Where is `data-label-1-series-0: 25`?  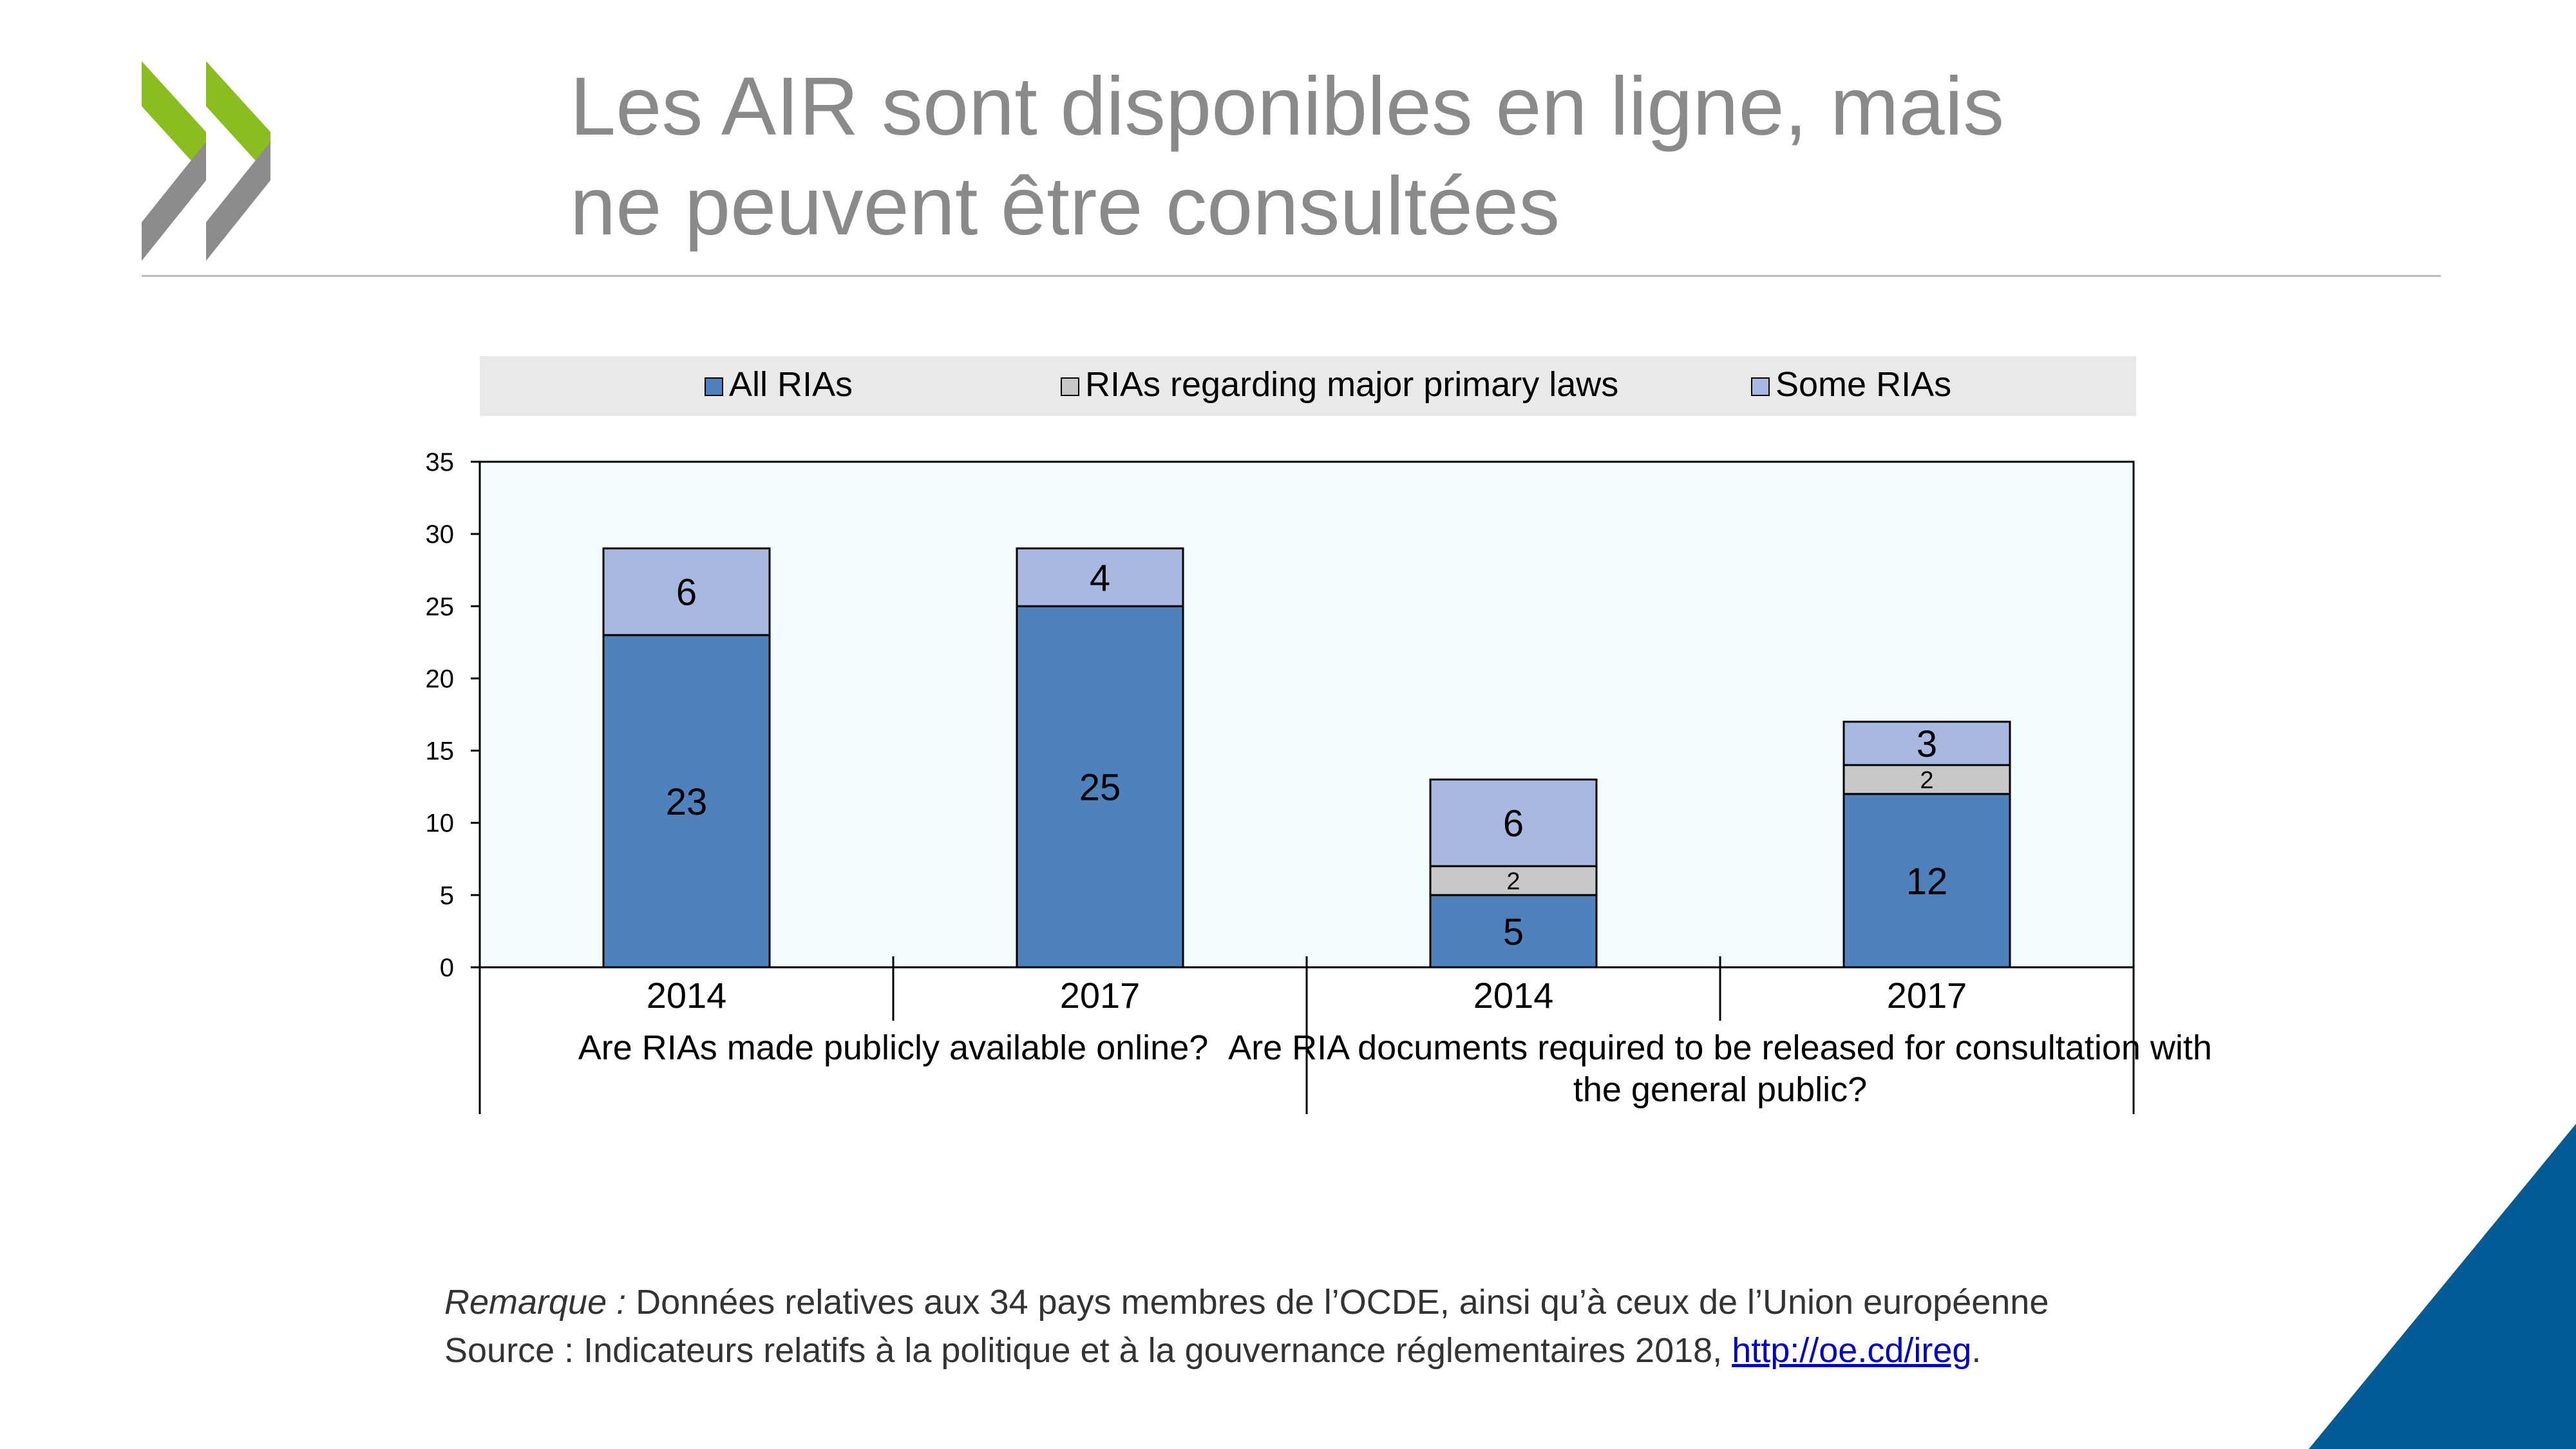 data-label-1-series-0: 25 is located at coordinates (1100, 788).